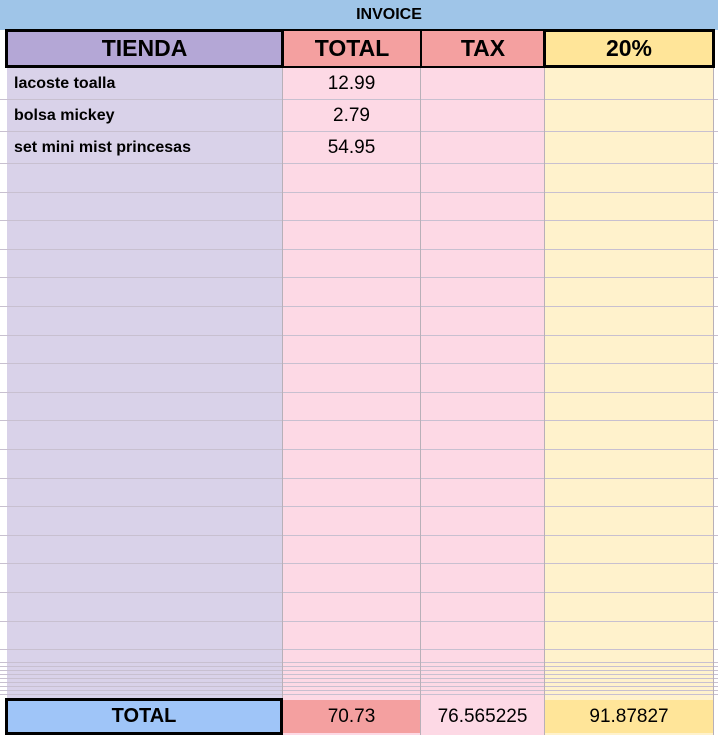 Image resolution: width=718 pixels, height=735 pixels. Describe the element at coordinates (629, 716) in the screenshot. I see `footer-percent: 91.87827` at that location.